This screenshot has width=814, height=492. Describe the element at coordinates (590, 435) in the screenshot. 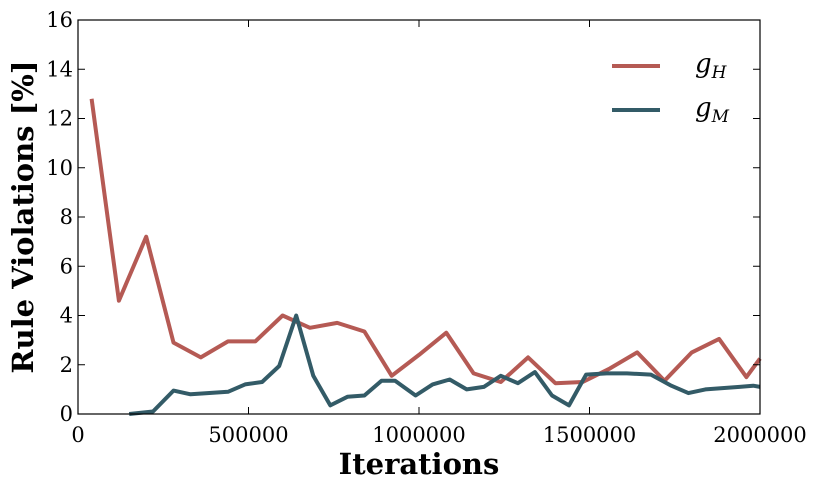

I see `x-tick-label: 1500000` at that location.